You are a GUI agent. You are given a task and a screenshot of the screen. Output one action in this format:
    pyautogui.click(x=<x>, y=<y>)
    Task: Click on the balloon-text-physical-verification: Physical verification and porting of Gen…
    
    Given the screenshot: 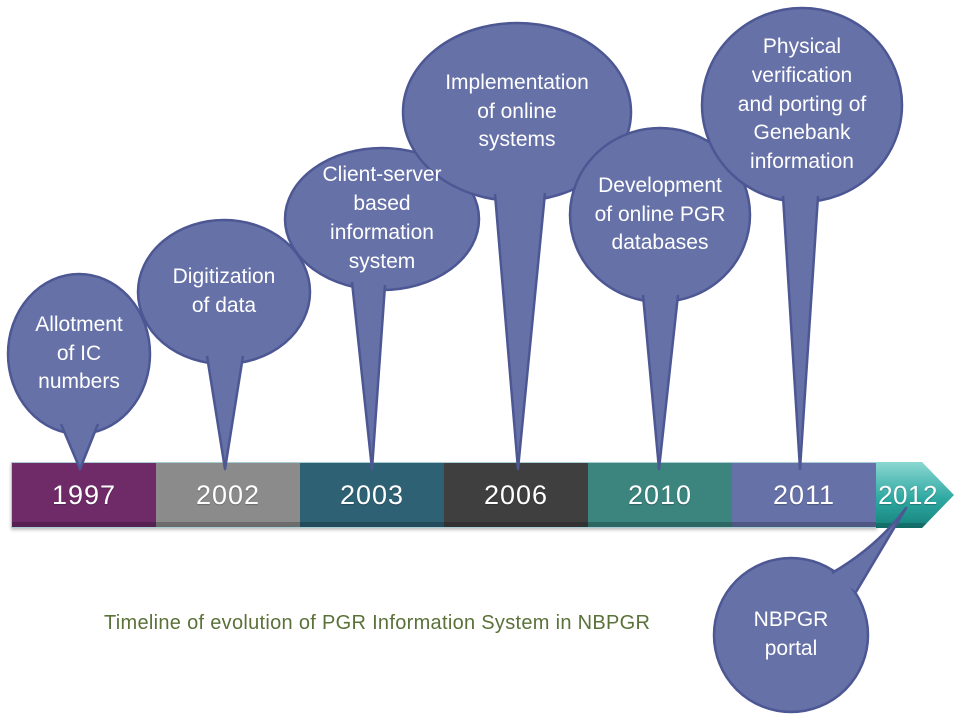 What is the action you would take?
    pyautogui.click(x=802, y=104)
    